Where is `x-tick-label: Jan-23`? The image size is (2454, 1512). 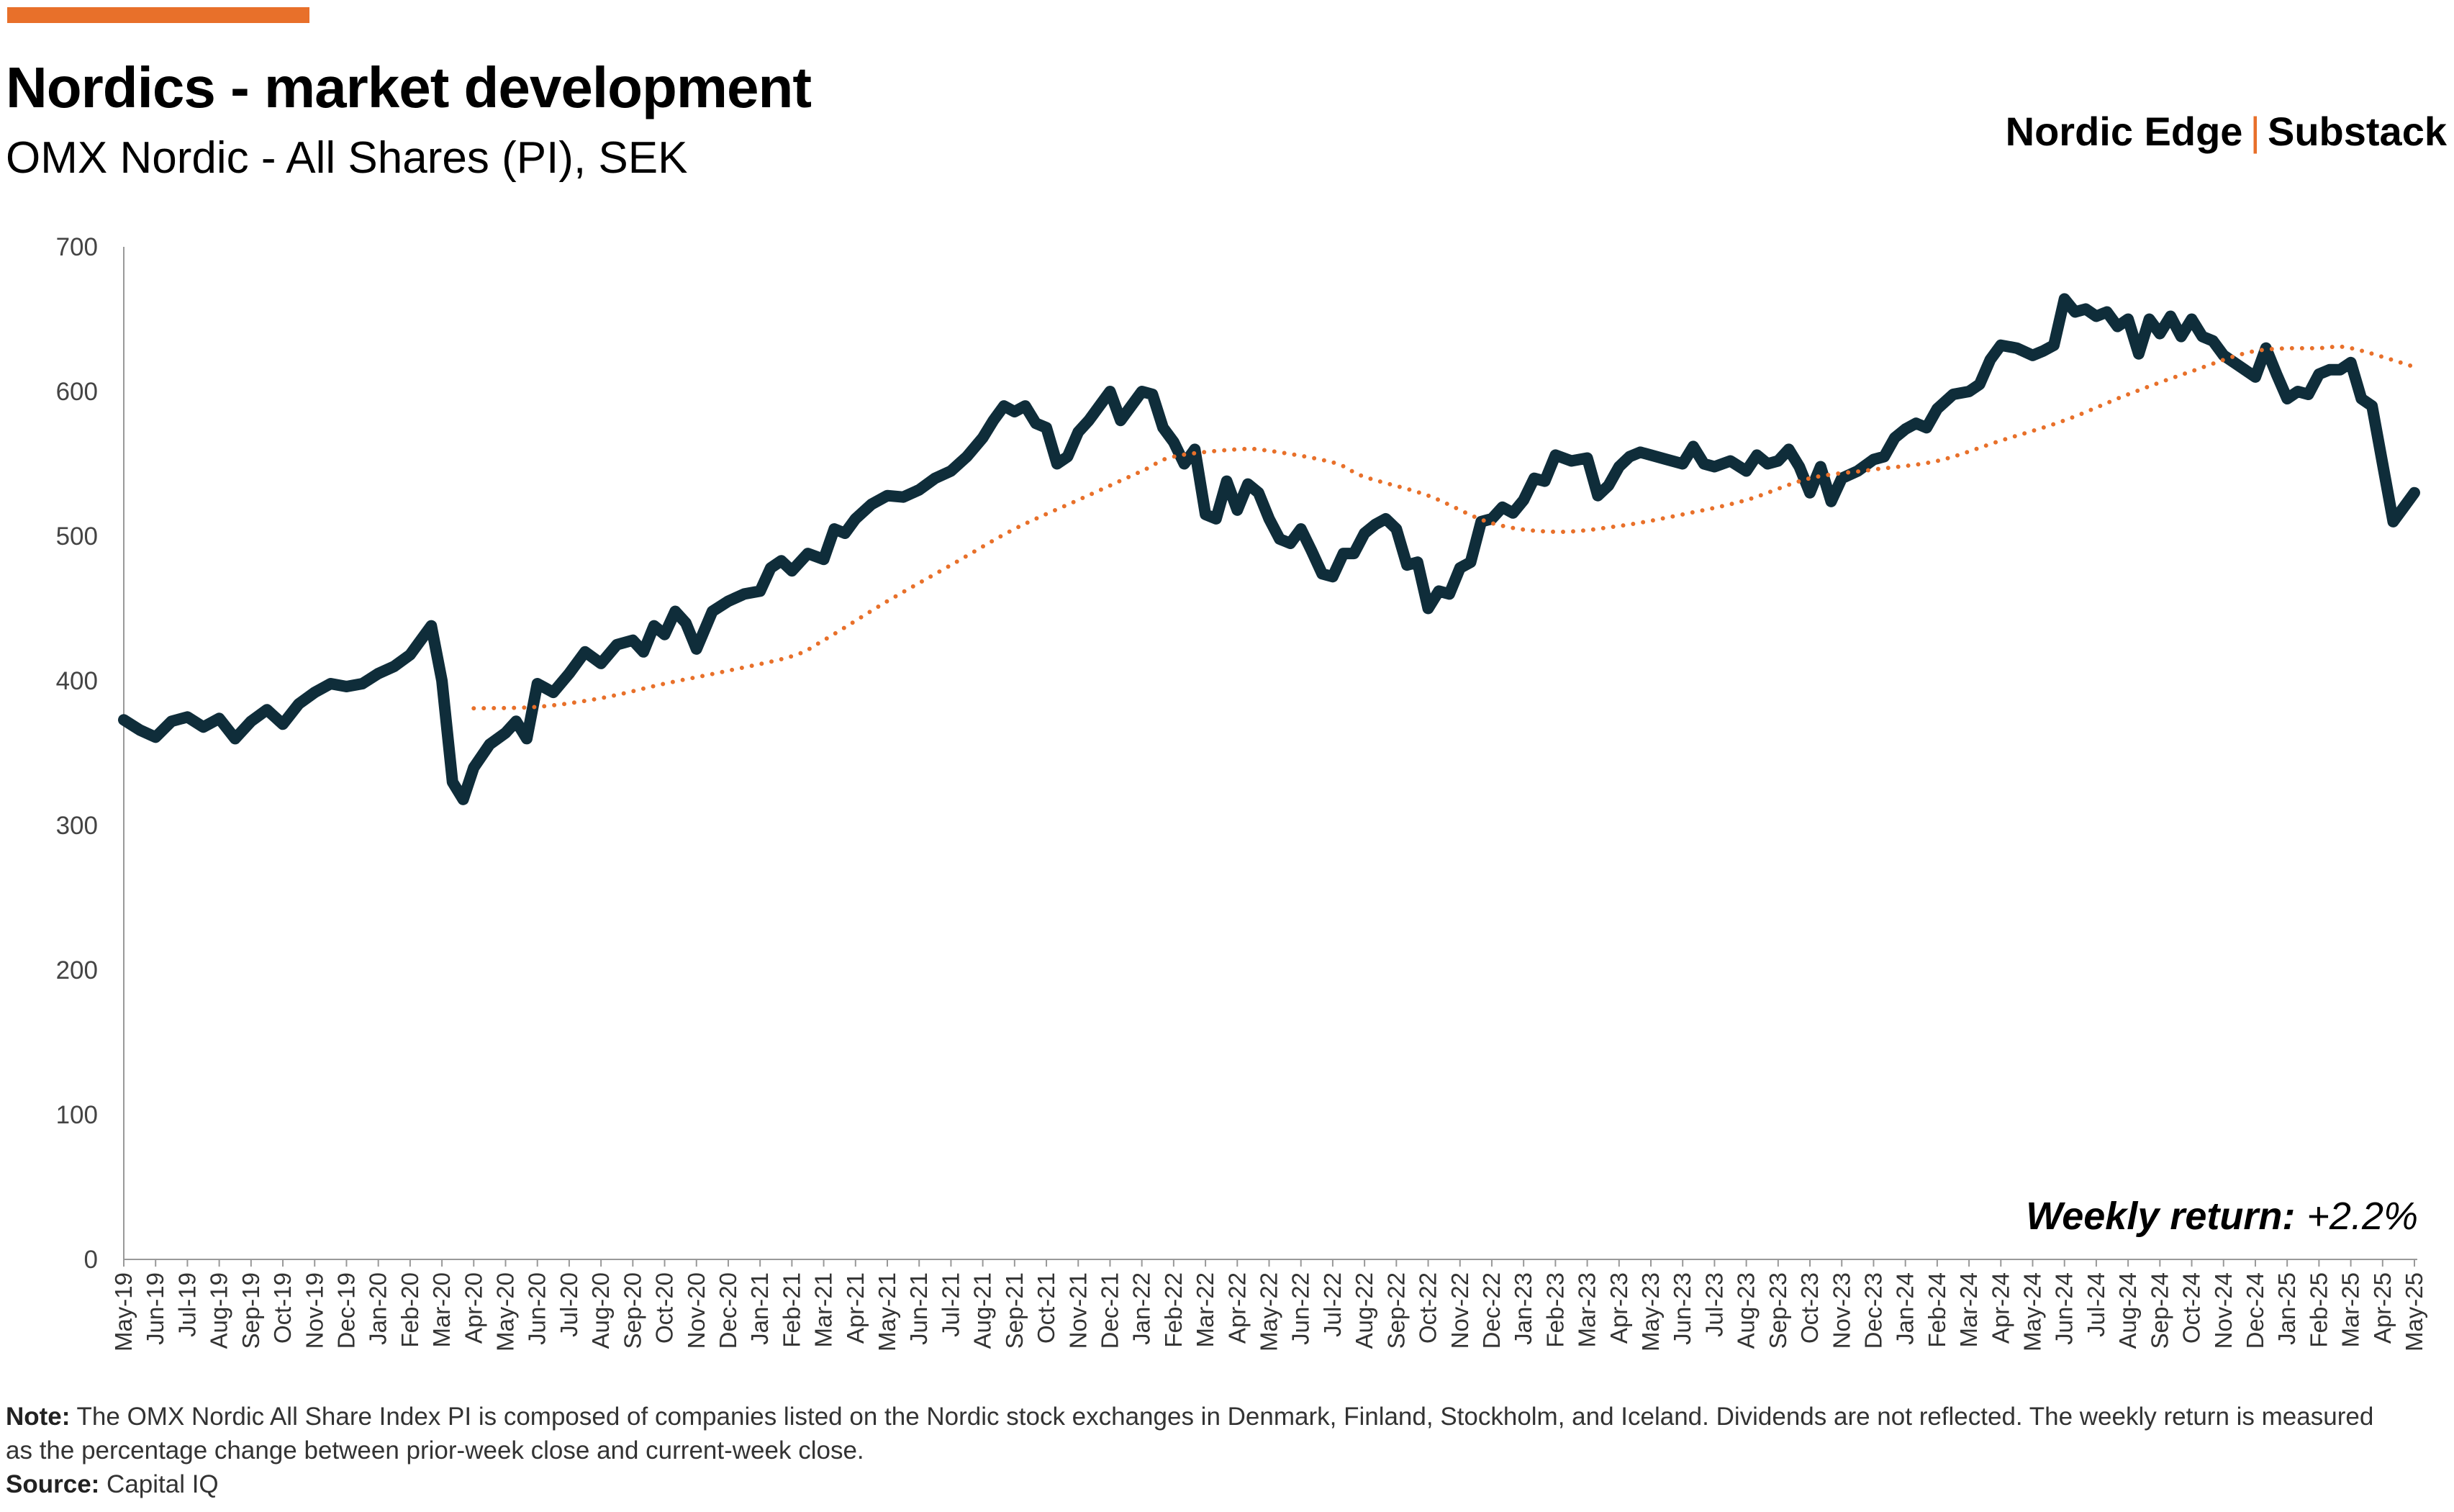 x-tick-label: Jan-23 is located at coordinates (1523, 1309).